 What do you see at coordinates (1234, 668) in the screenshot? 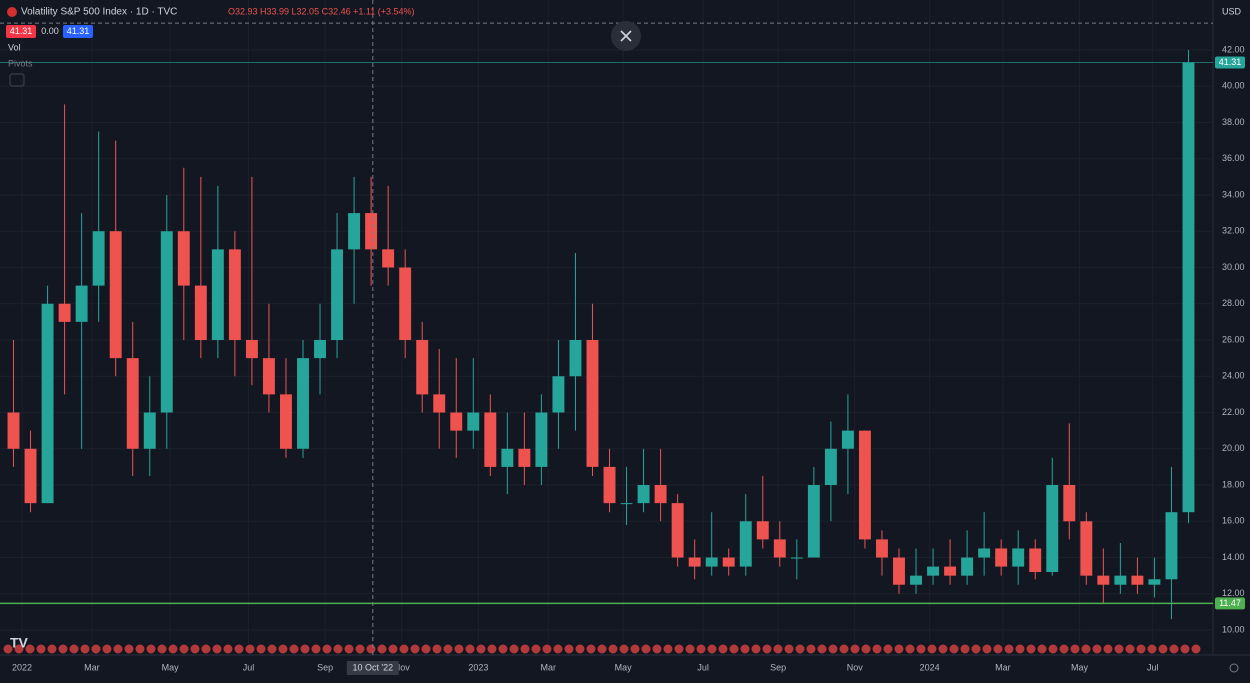
I see `settings-icon` at bounding box center [1234, 668].